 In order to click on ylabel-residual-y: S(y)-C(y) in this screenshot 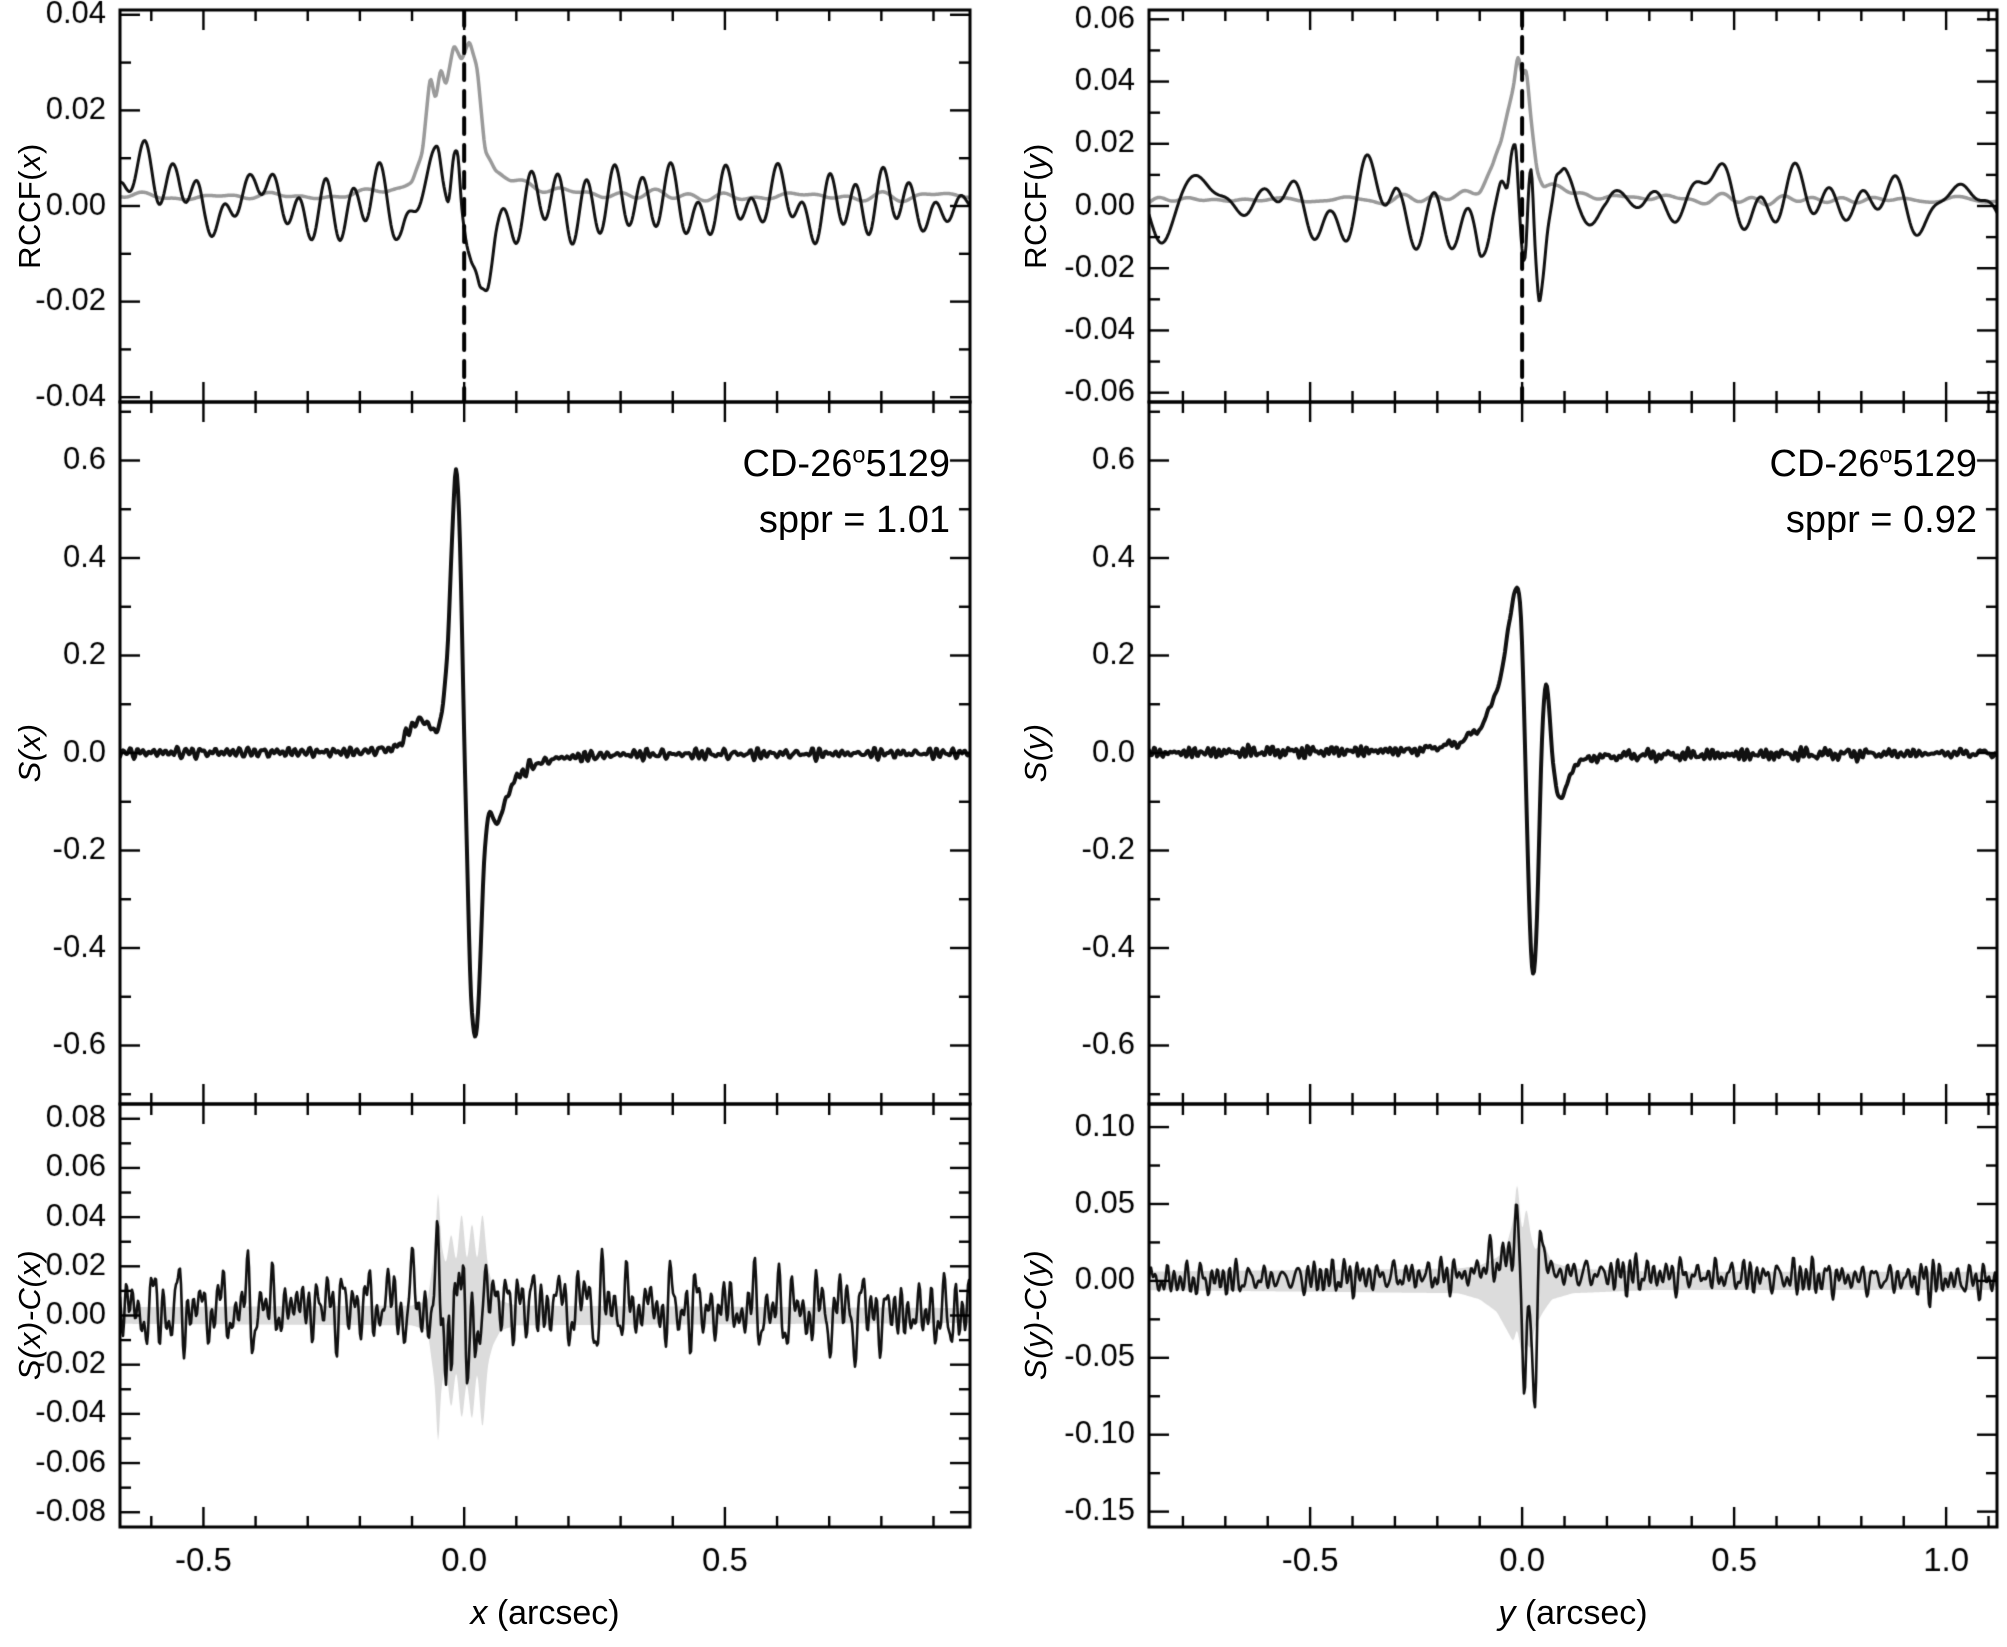, I will do `click(1036, 1315)`.